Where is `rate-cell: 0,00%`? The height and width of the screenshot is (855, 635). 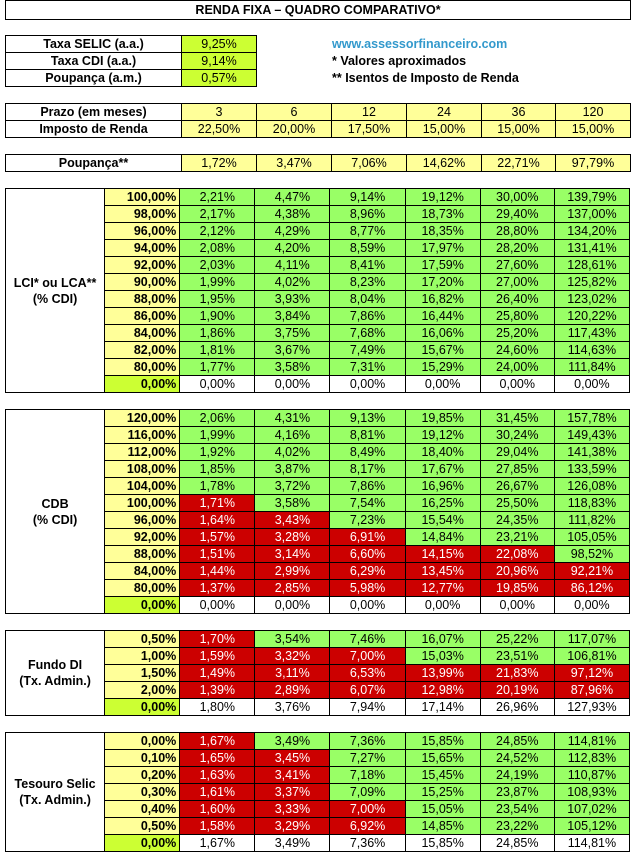 rate-cell: 0,00% is located at coordinates (142, 843).